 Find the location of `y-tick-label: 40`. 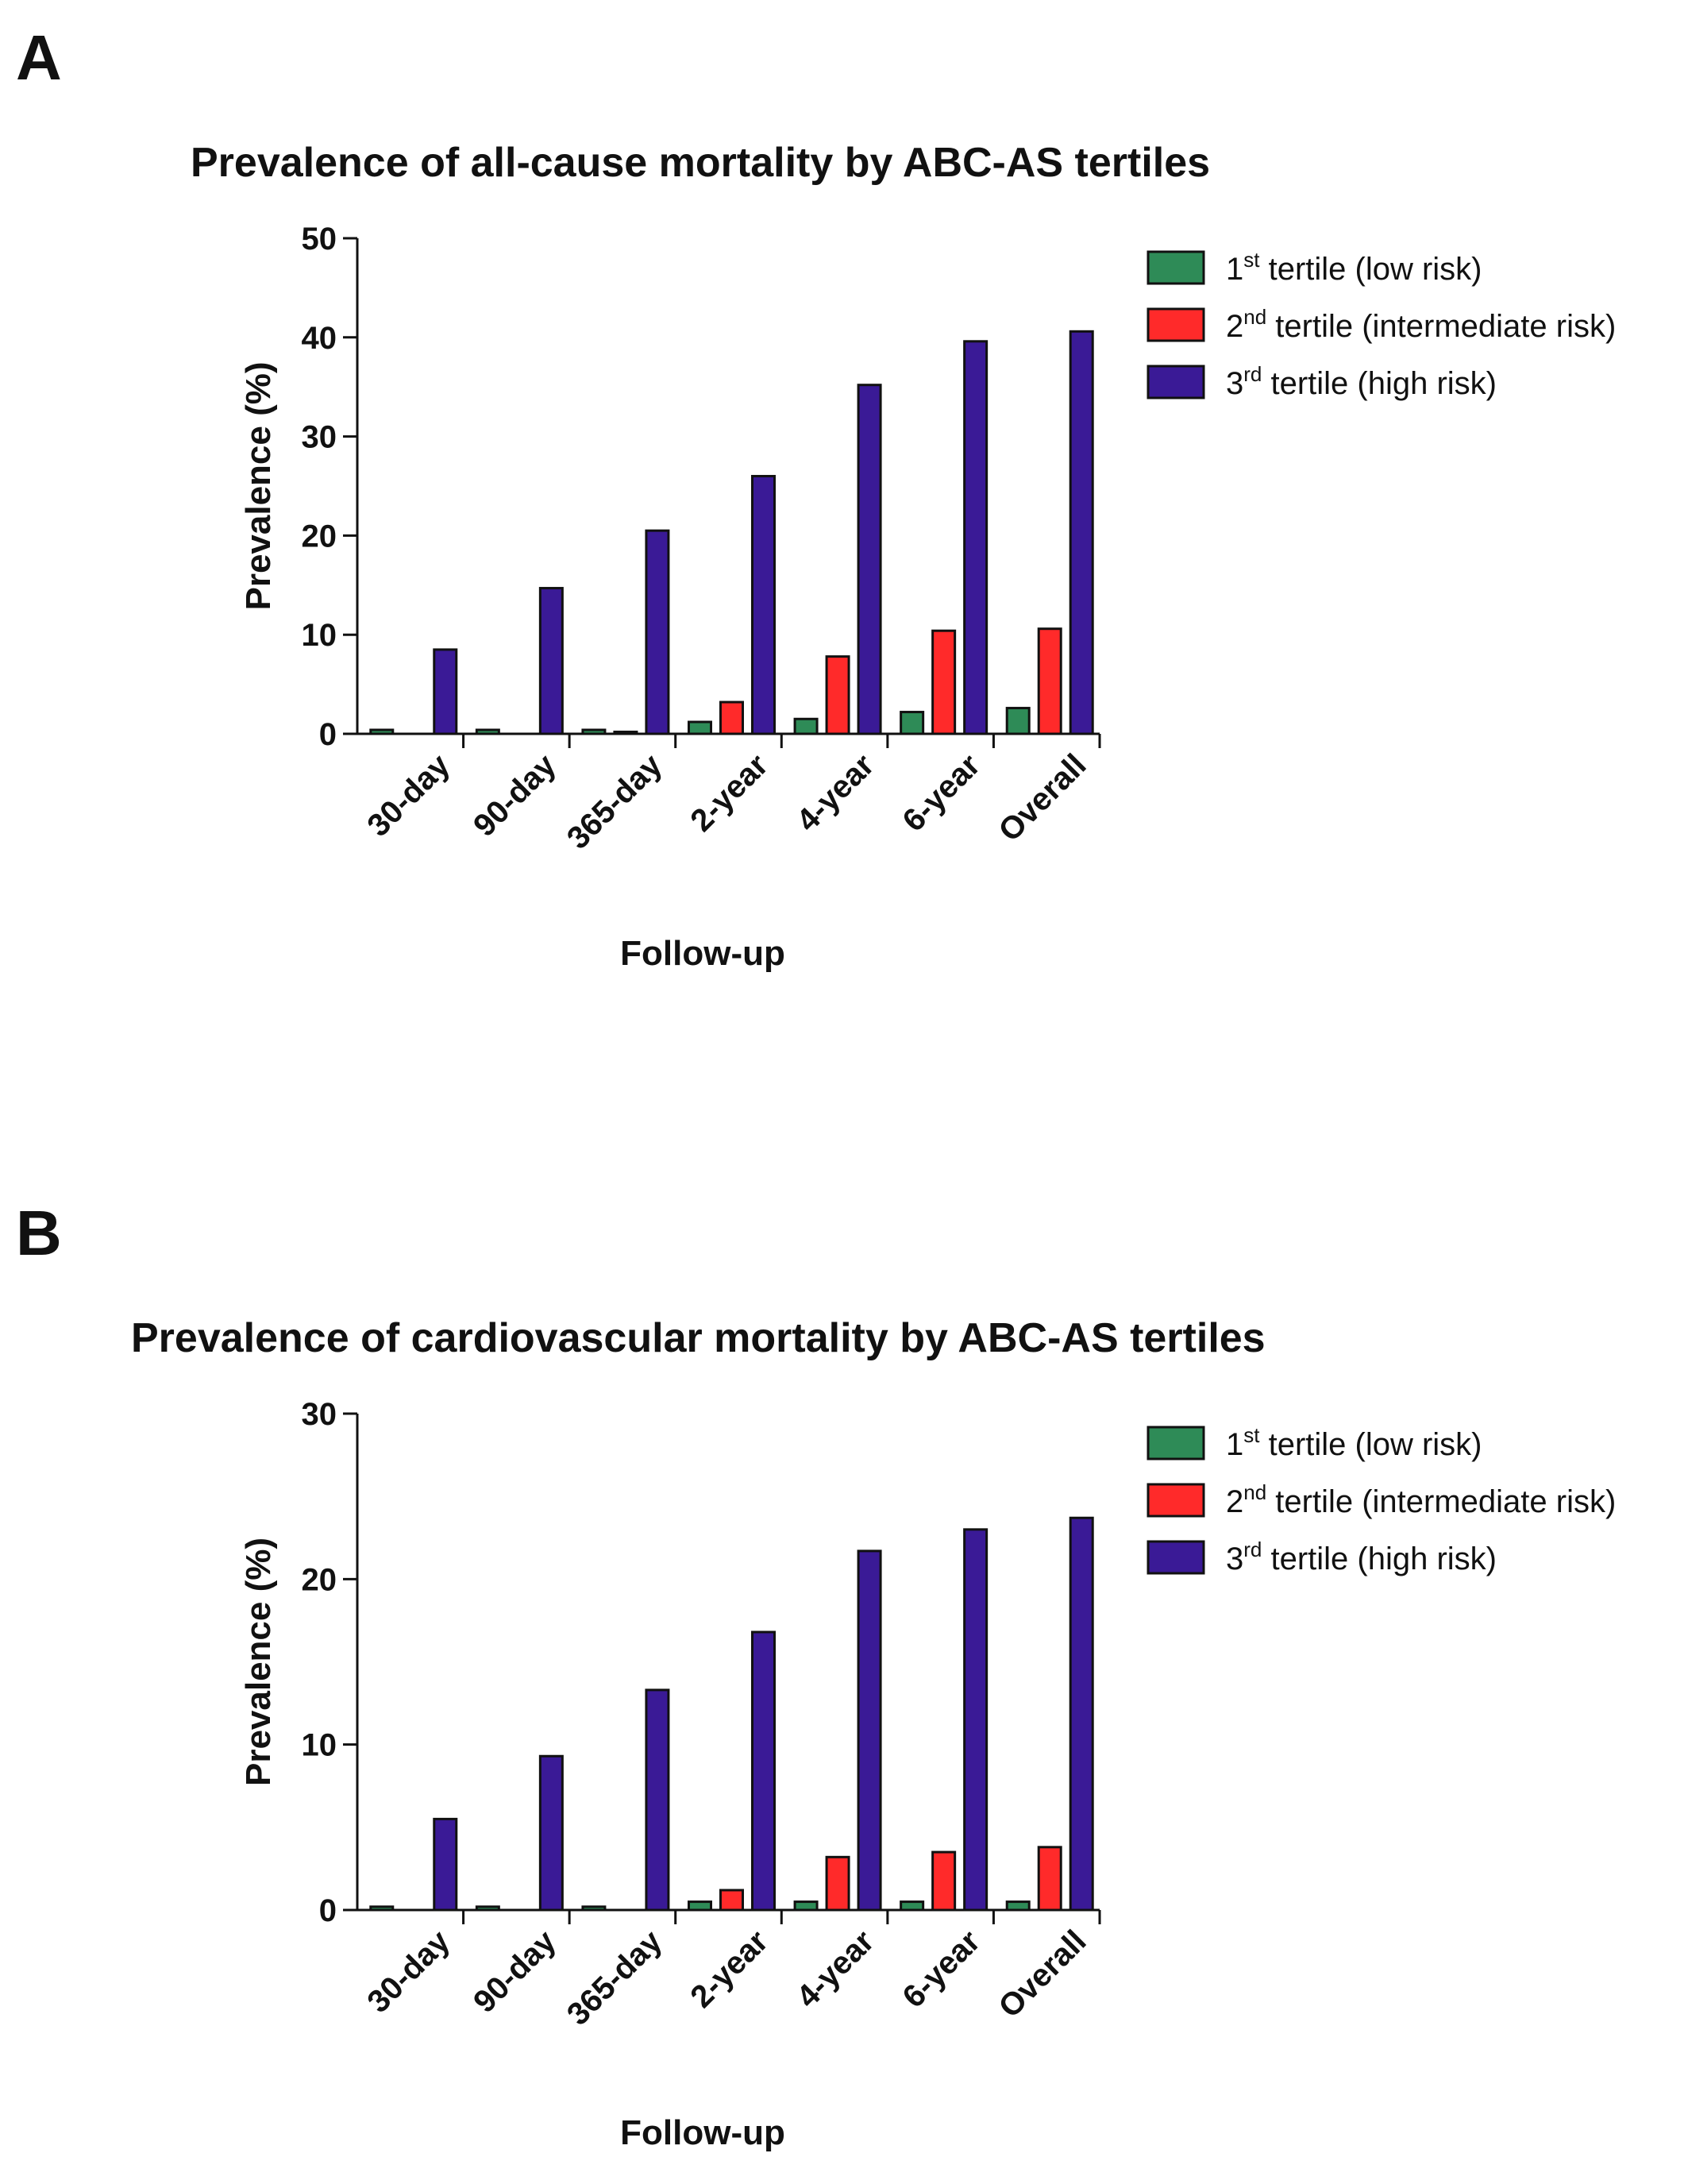

y-tick-label: 40 is located at coordinates (319, 338).